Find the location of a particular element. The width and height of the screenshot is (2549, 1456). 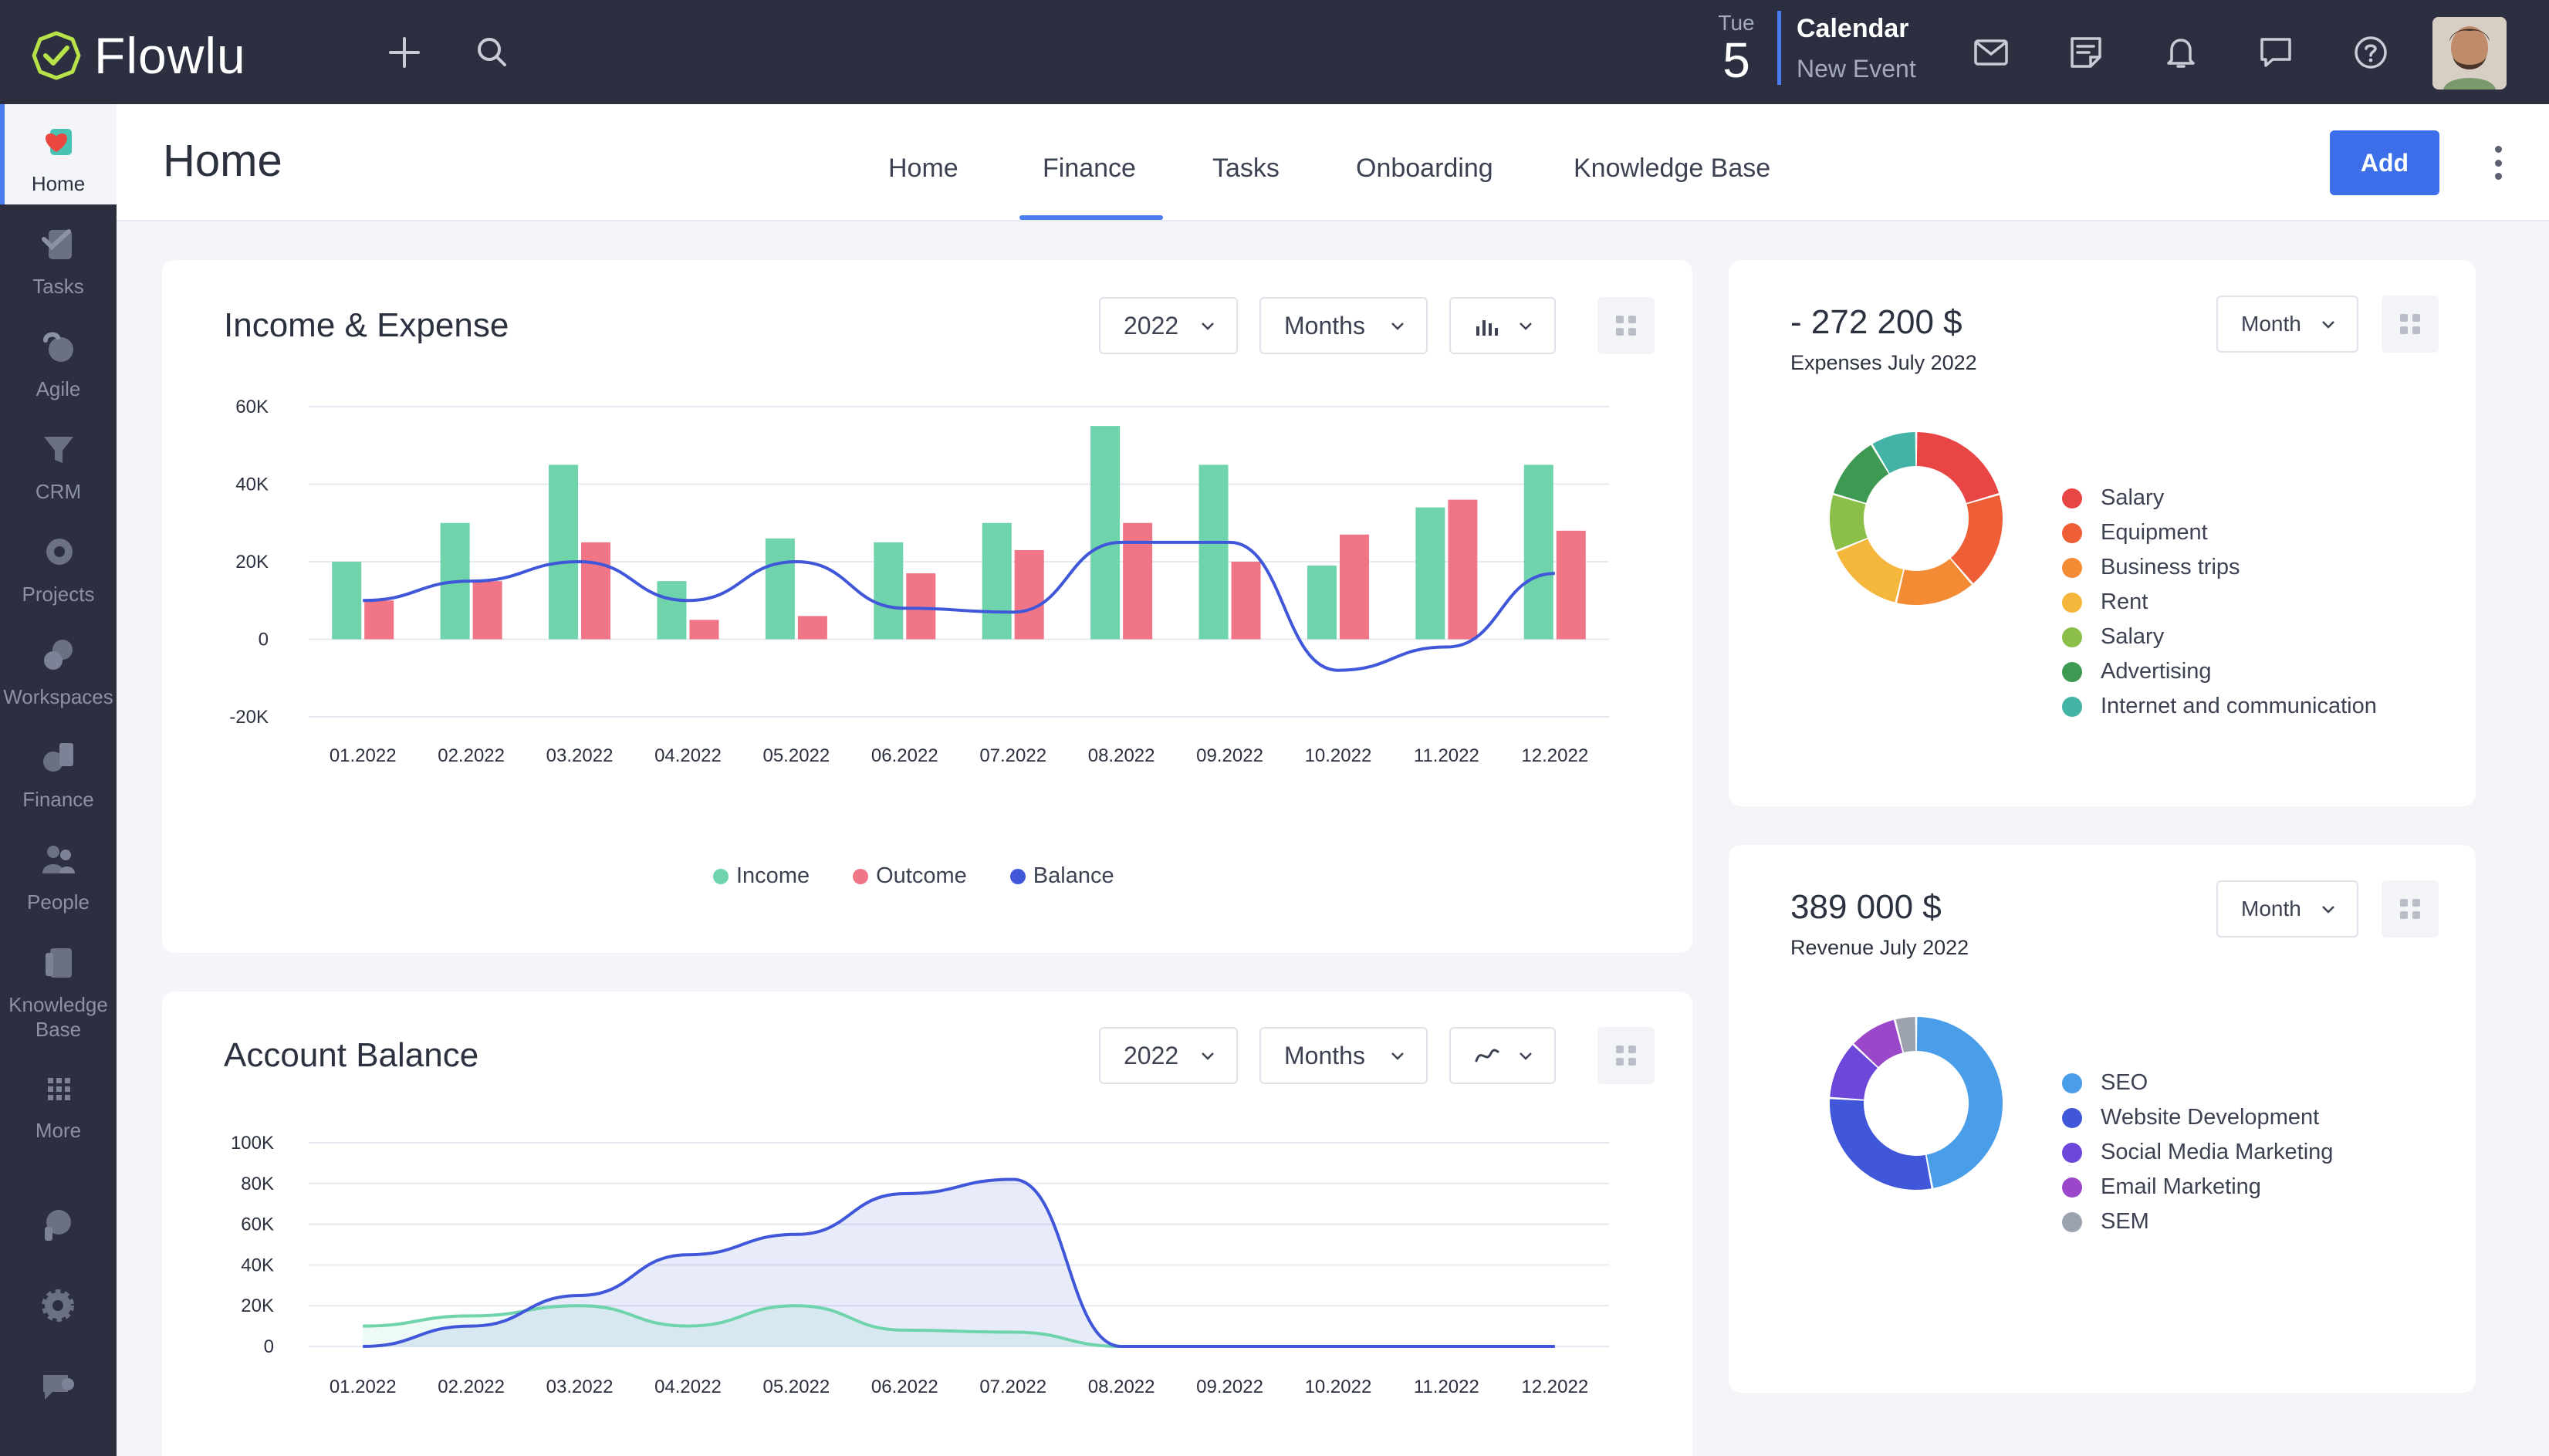

legend-item: Business trips is located at coordinates (2219, 567).